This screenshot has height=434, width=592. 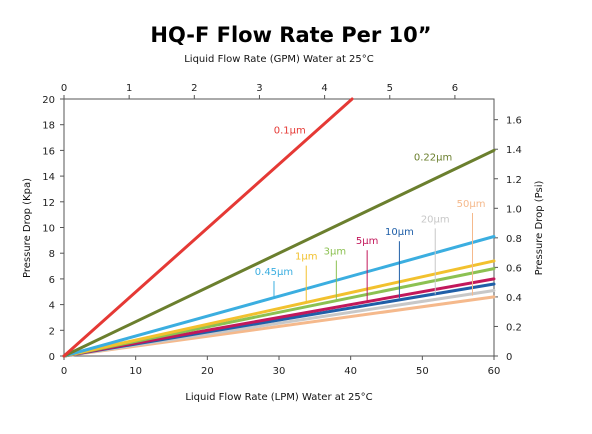 What do you see at coordinates (350, 371) in the screenshot?
I see `x-tick-label: 40` at bounding box center [350, 371].